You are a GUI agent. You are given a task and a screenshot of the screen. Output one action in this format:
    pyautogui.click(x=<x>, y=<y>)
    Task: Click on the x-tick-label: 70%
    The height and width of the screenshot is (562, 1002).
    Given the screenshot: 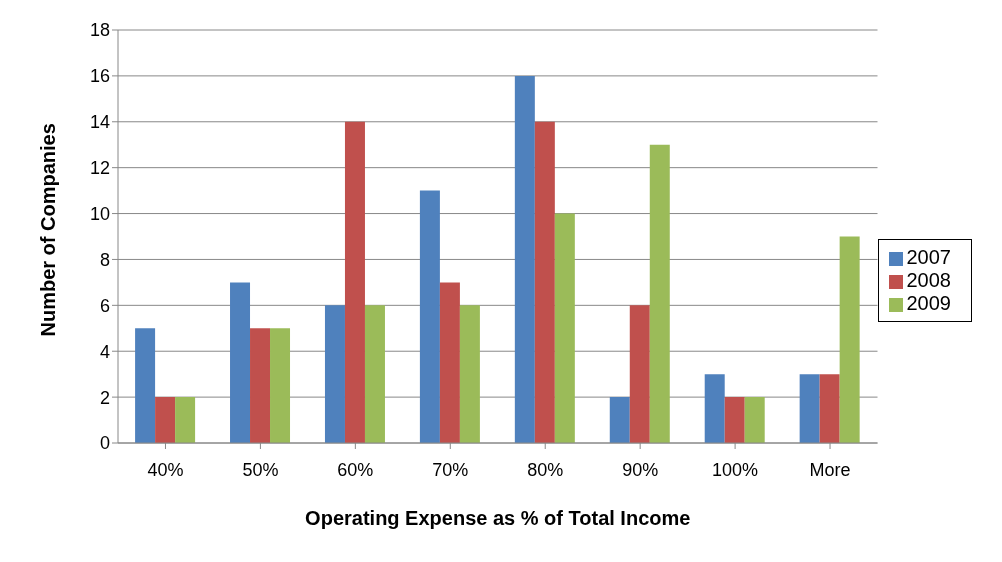 What is the action you would take?
    pyautogui.click(x=450, y=469)
    